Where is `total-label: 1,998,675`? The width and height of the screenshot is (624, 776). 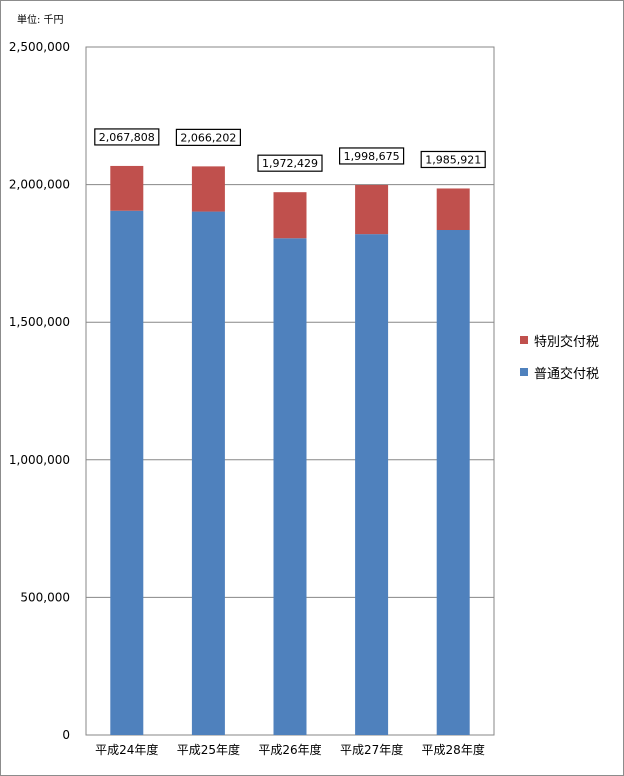 total-label: 1,998,675 is located at coordinates (372, 156).